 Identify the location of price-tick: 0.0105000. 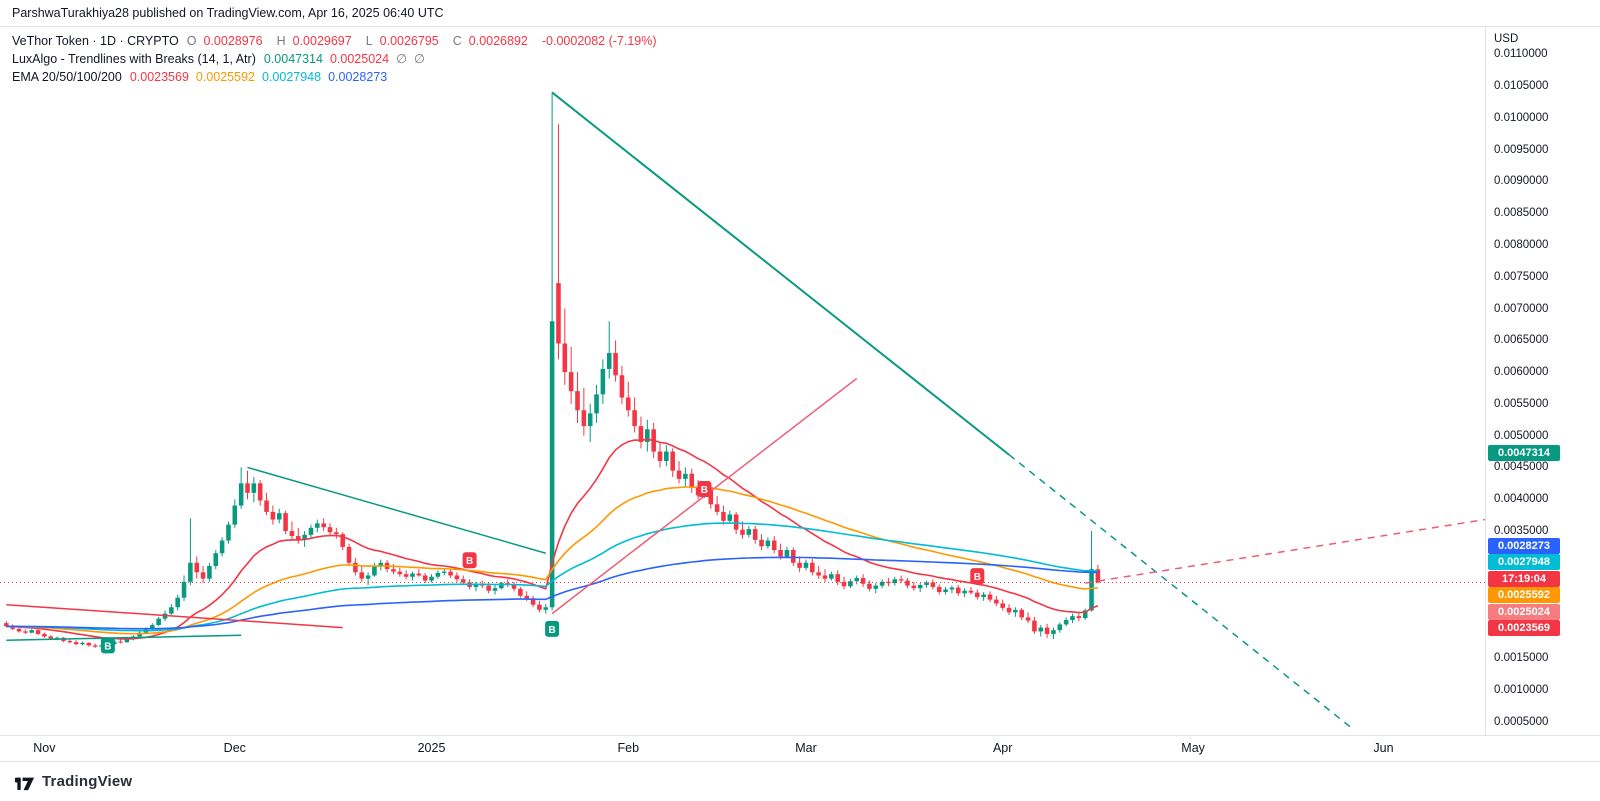
(1521, 86).